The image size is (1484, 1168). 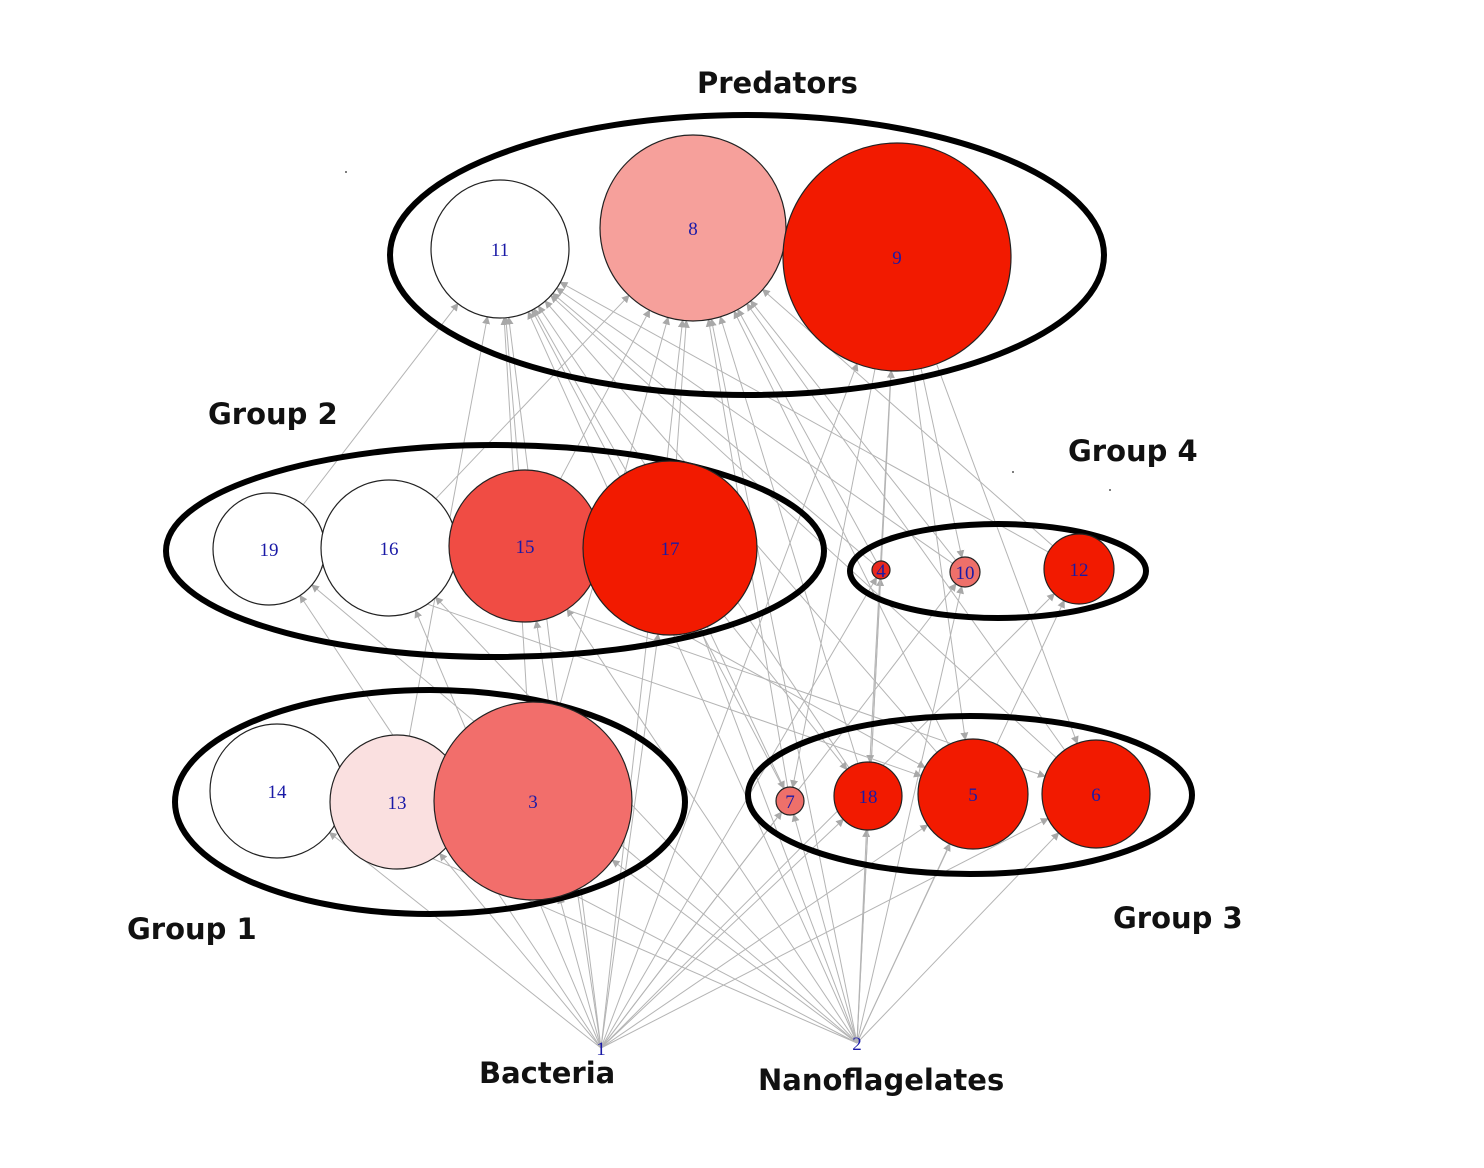 I want to click on node-label-17: 17, so click(x=670, y=549).